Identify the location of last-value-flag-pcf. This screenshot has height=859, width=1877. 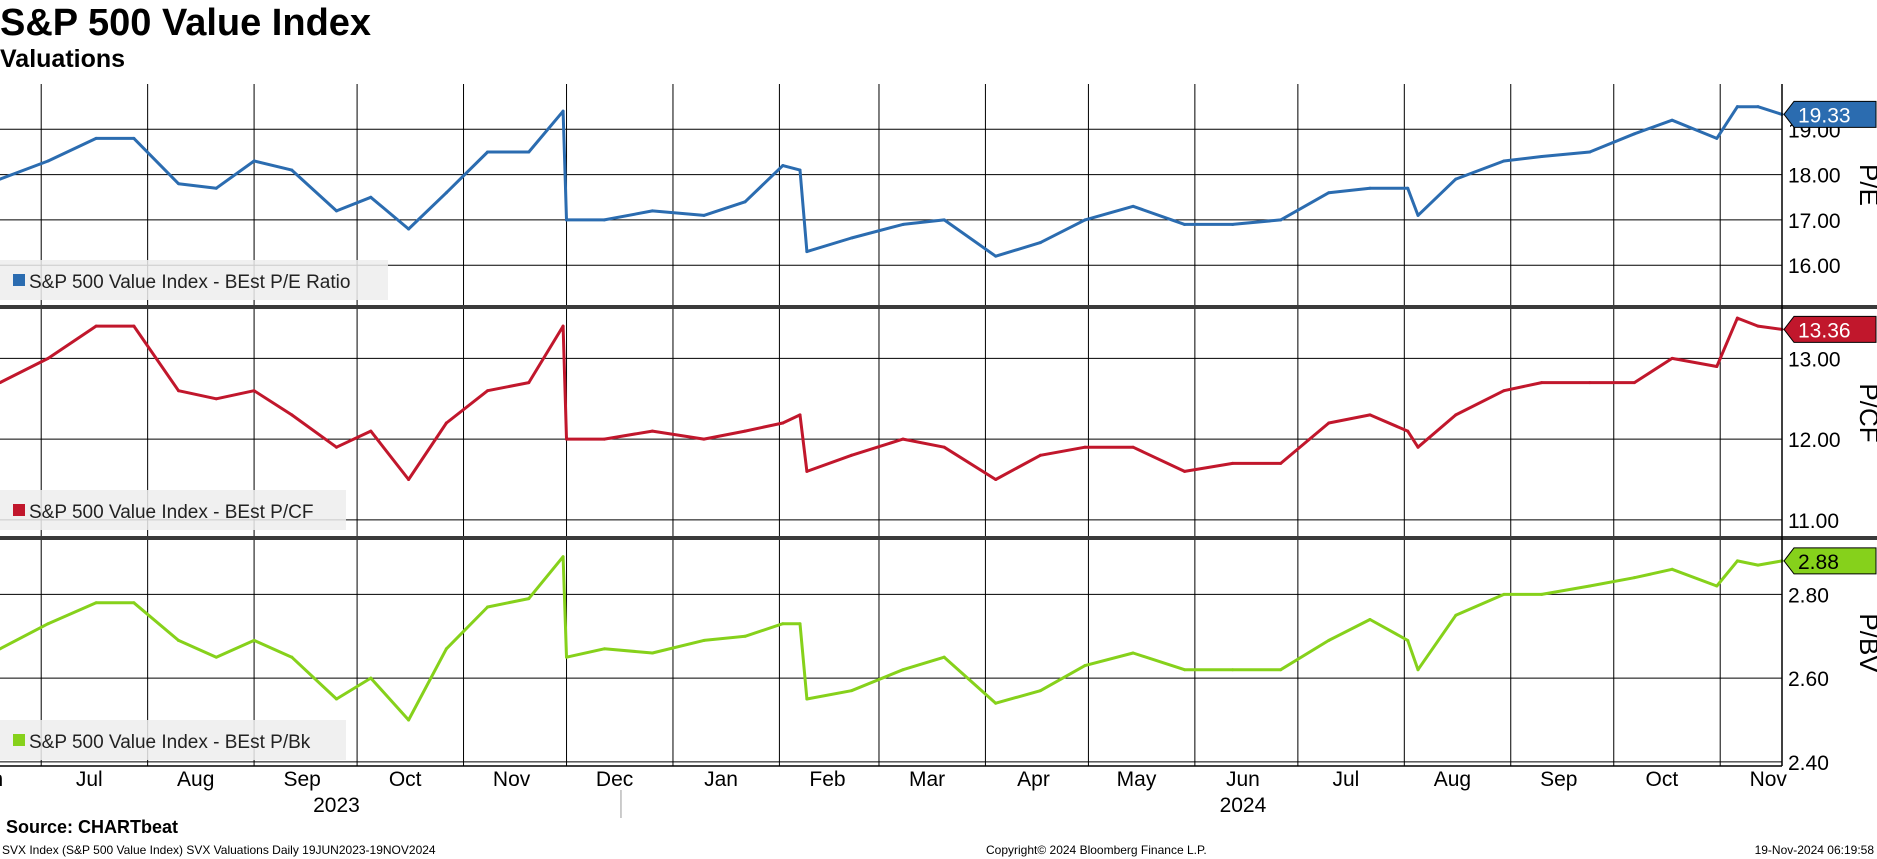
(1830, 329).